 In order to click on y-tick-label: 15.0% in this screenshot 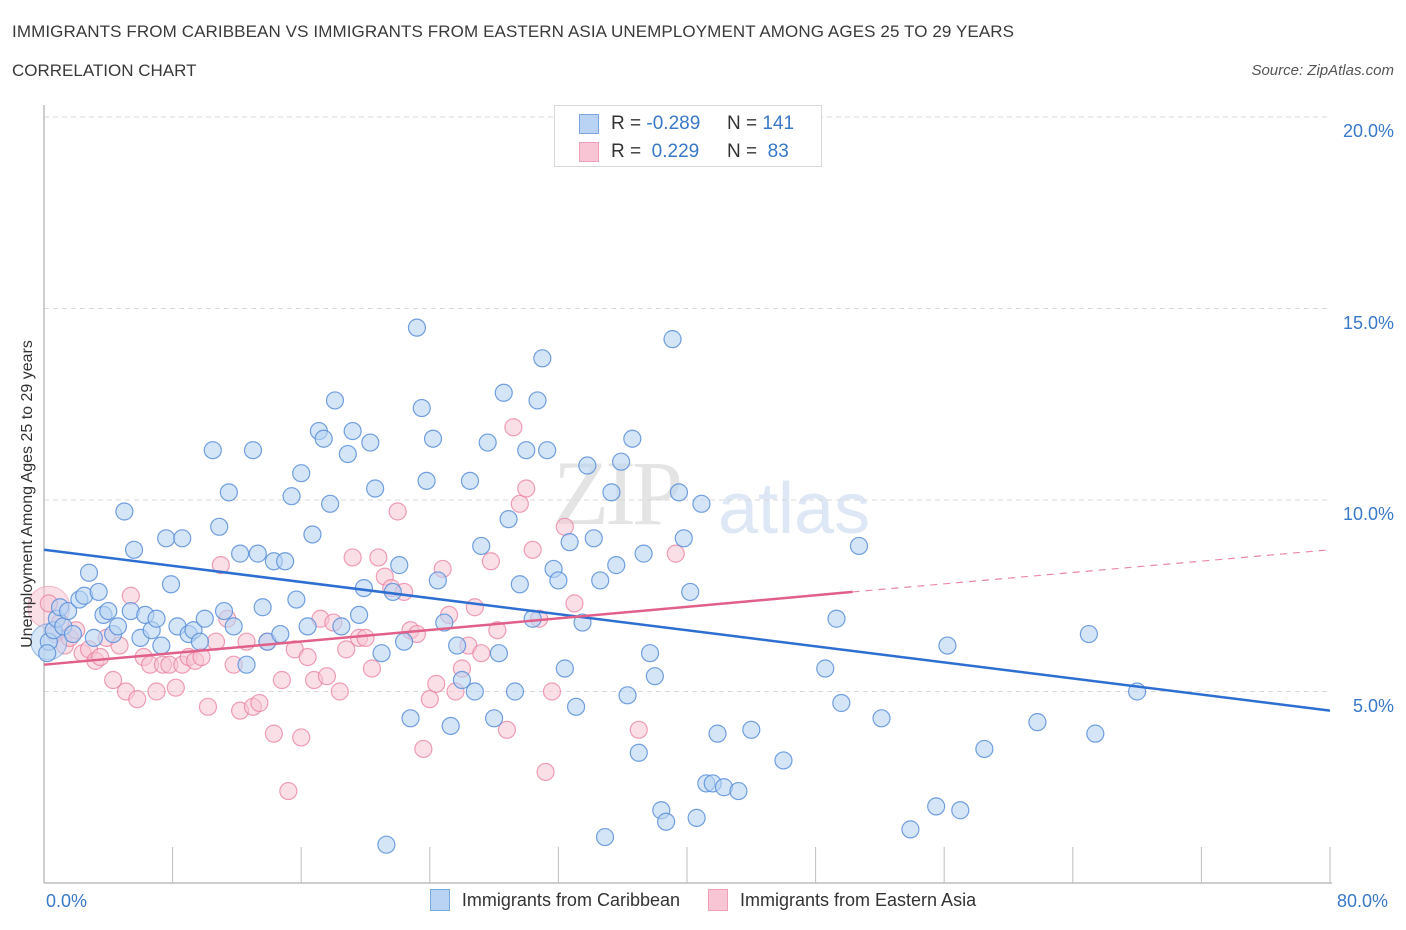, I will do `click(1368, 322)`.